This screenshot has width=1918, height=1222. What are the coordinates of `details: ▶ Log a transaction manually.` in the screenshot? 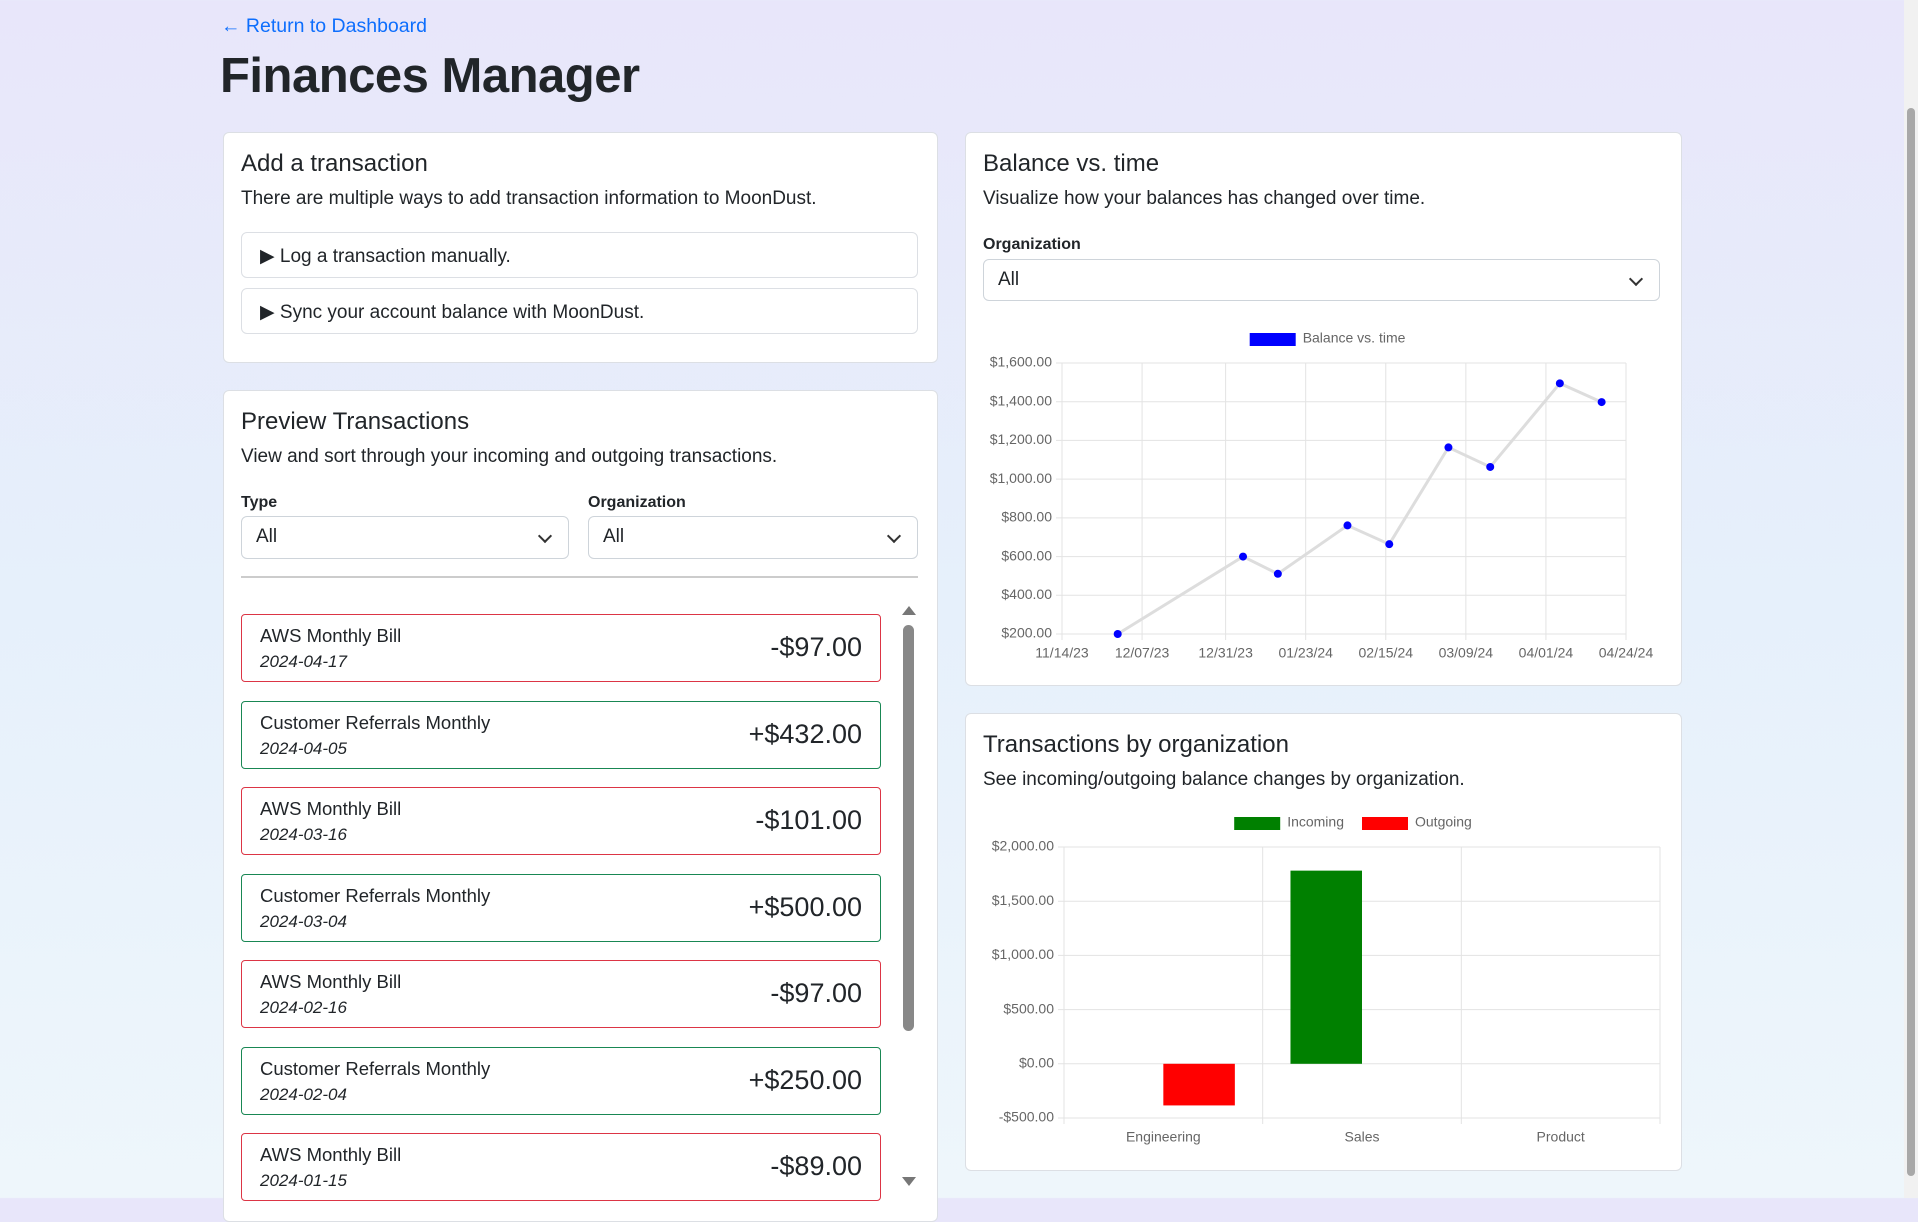 It's located at (579, 255).